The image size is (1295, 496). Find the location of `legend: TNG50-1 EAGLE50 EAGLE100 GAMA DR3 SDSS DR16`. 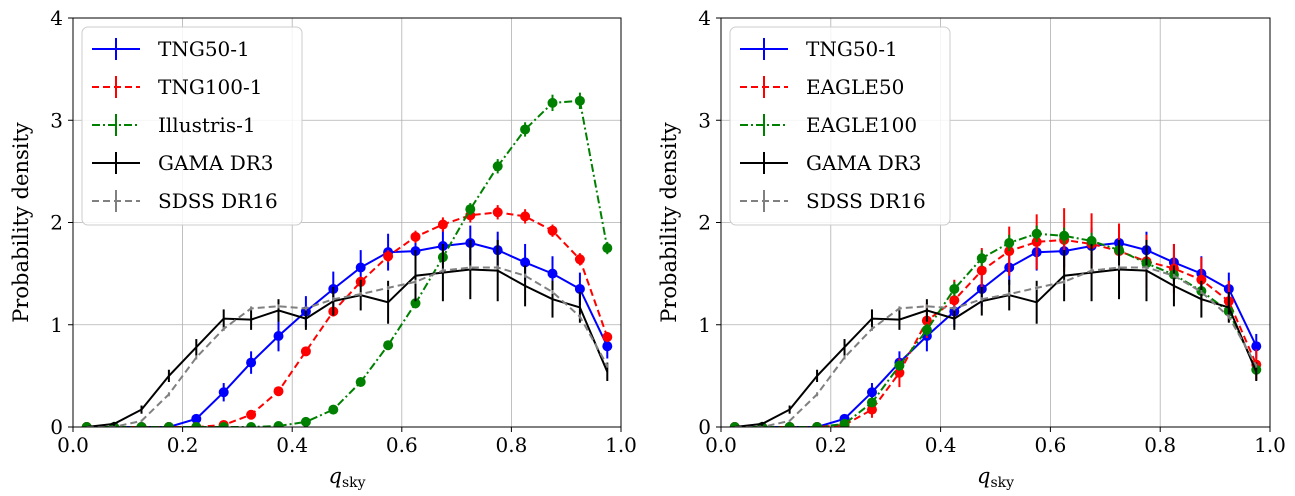

legend: TNG50-1 EAGLE50 EAGLE100 GAMA DR3 SDSS DR16 is located at coordinates (840, 126).